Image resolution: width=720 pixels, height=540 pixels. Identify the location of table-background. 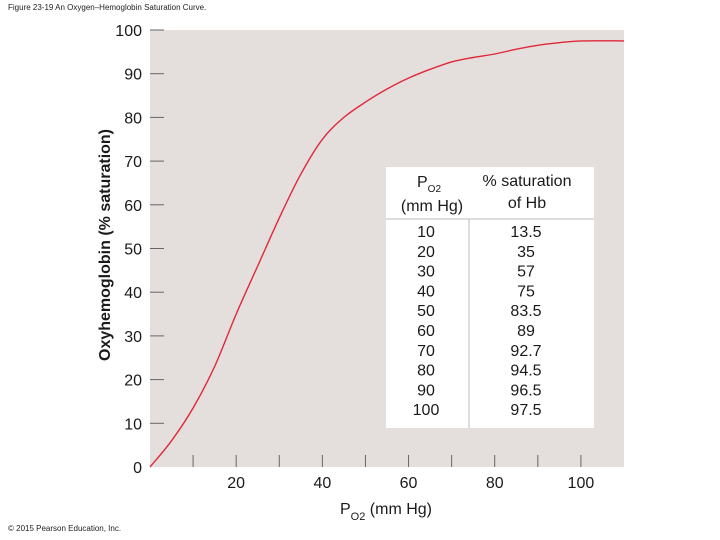
(490, 297).